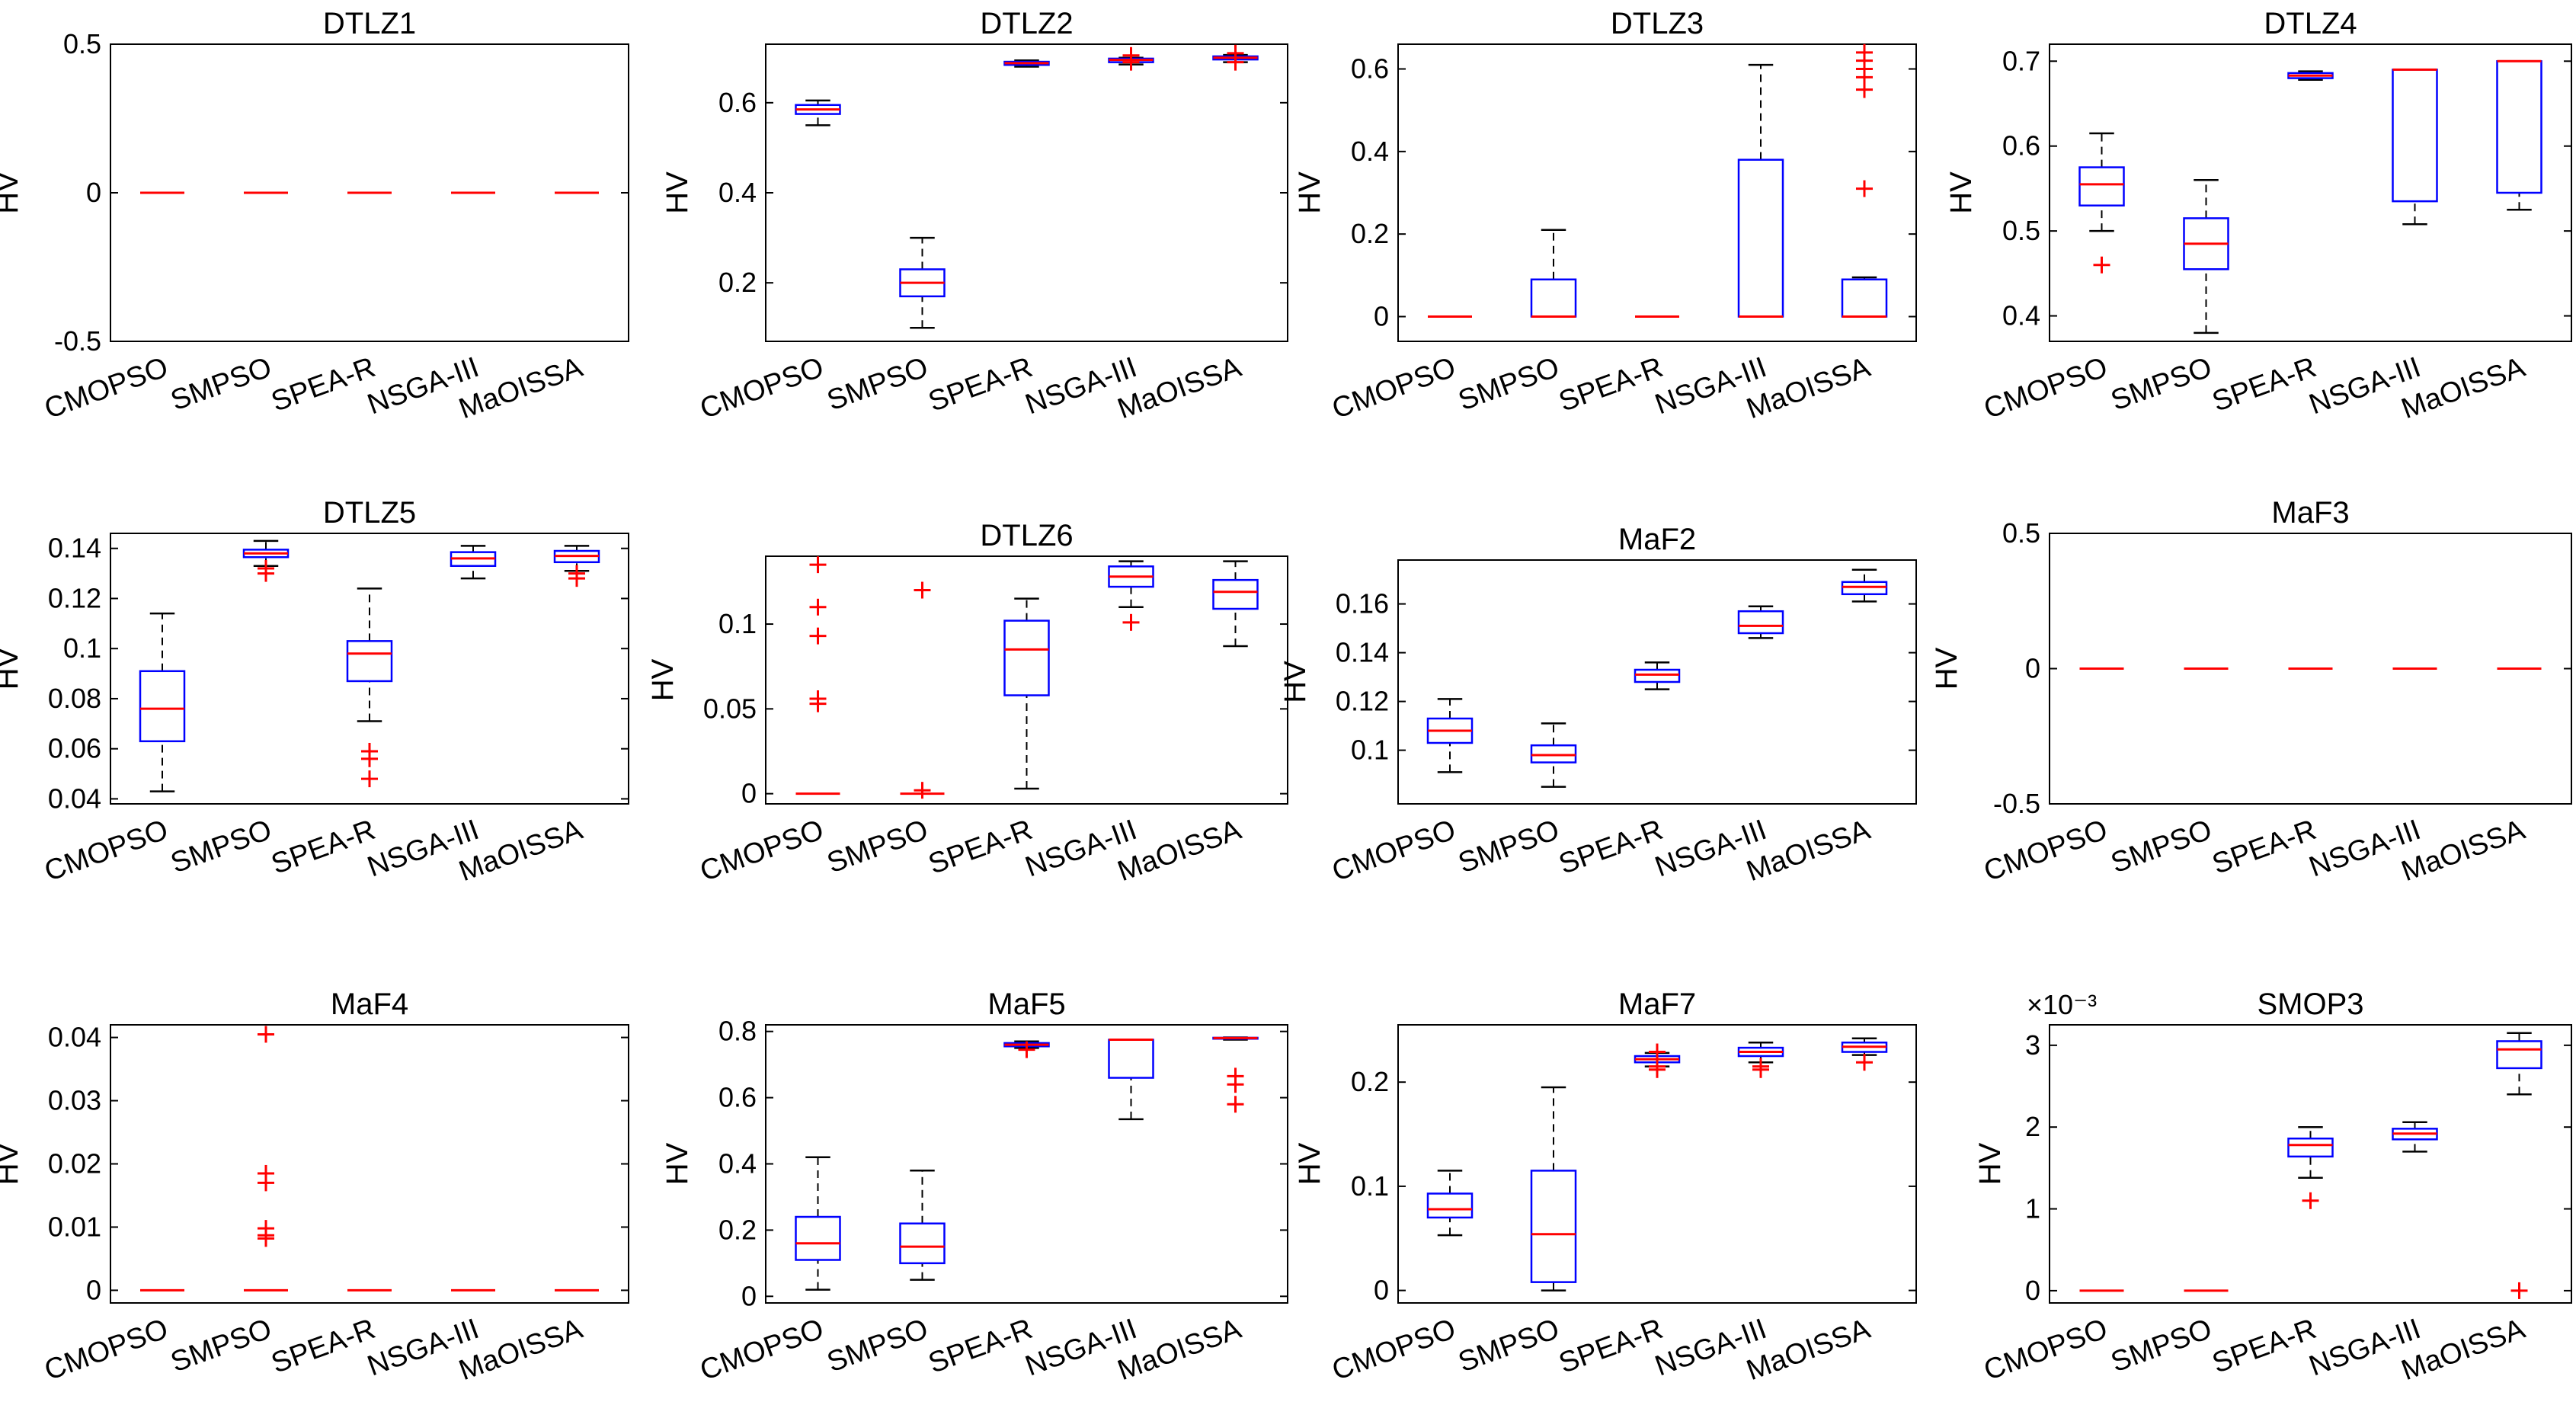  Describe the element at coordinates (1026, 23) in the screenshot. I see `panel-title: DTLZ2` at that location.